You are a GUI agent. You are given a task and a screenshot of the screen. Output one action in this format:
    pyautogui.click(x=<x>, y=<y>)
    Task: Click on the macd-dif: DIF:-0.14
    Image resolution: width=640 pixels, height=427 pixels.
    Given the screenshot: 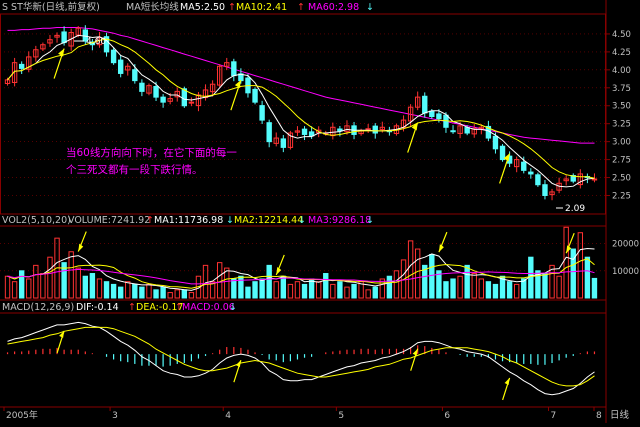 What is the action you would take?
    pyautogui.click(x=97, y=307)
    